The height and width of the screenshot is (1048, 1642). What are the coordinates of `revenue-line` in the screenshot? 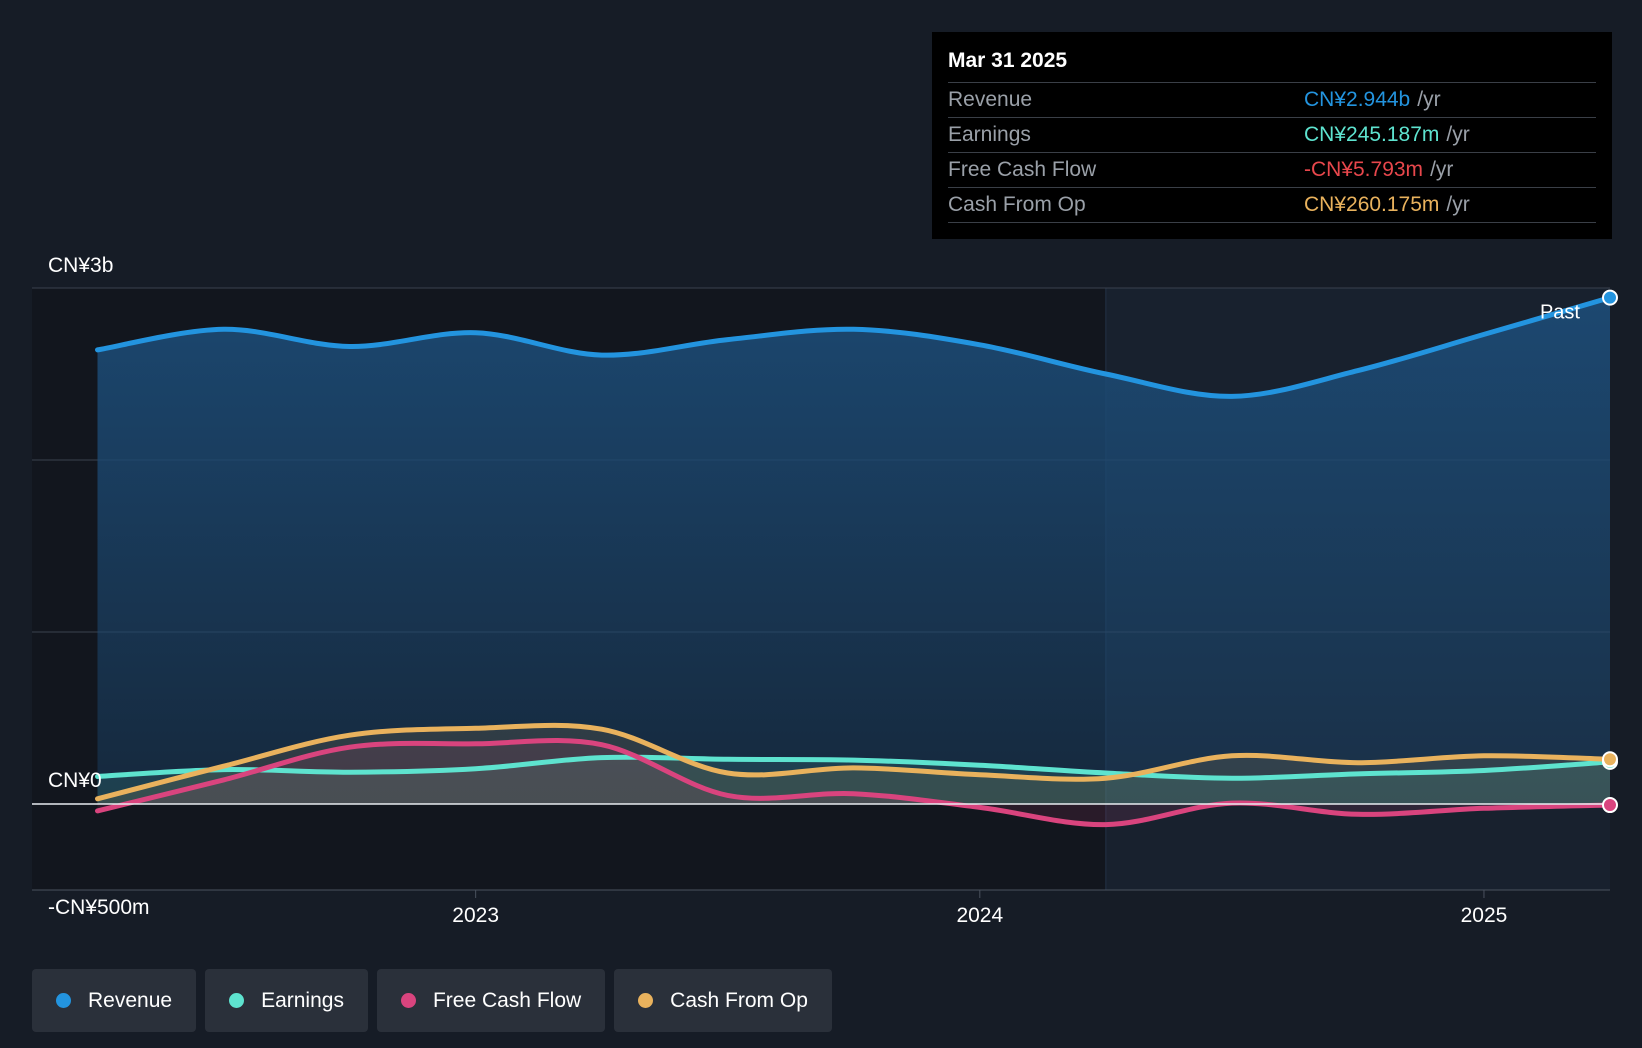 It's located at (854, 347).